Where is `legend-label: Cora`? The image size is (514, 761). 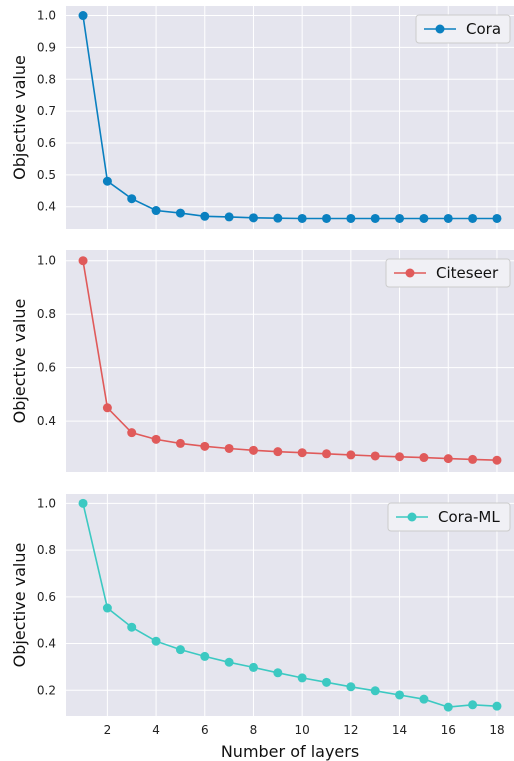
legend-label: Cora is located at coordinates (483, 29).